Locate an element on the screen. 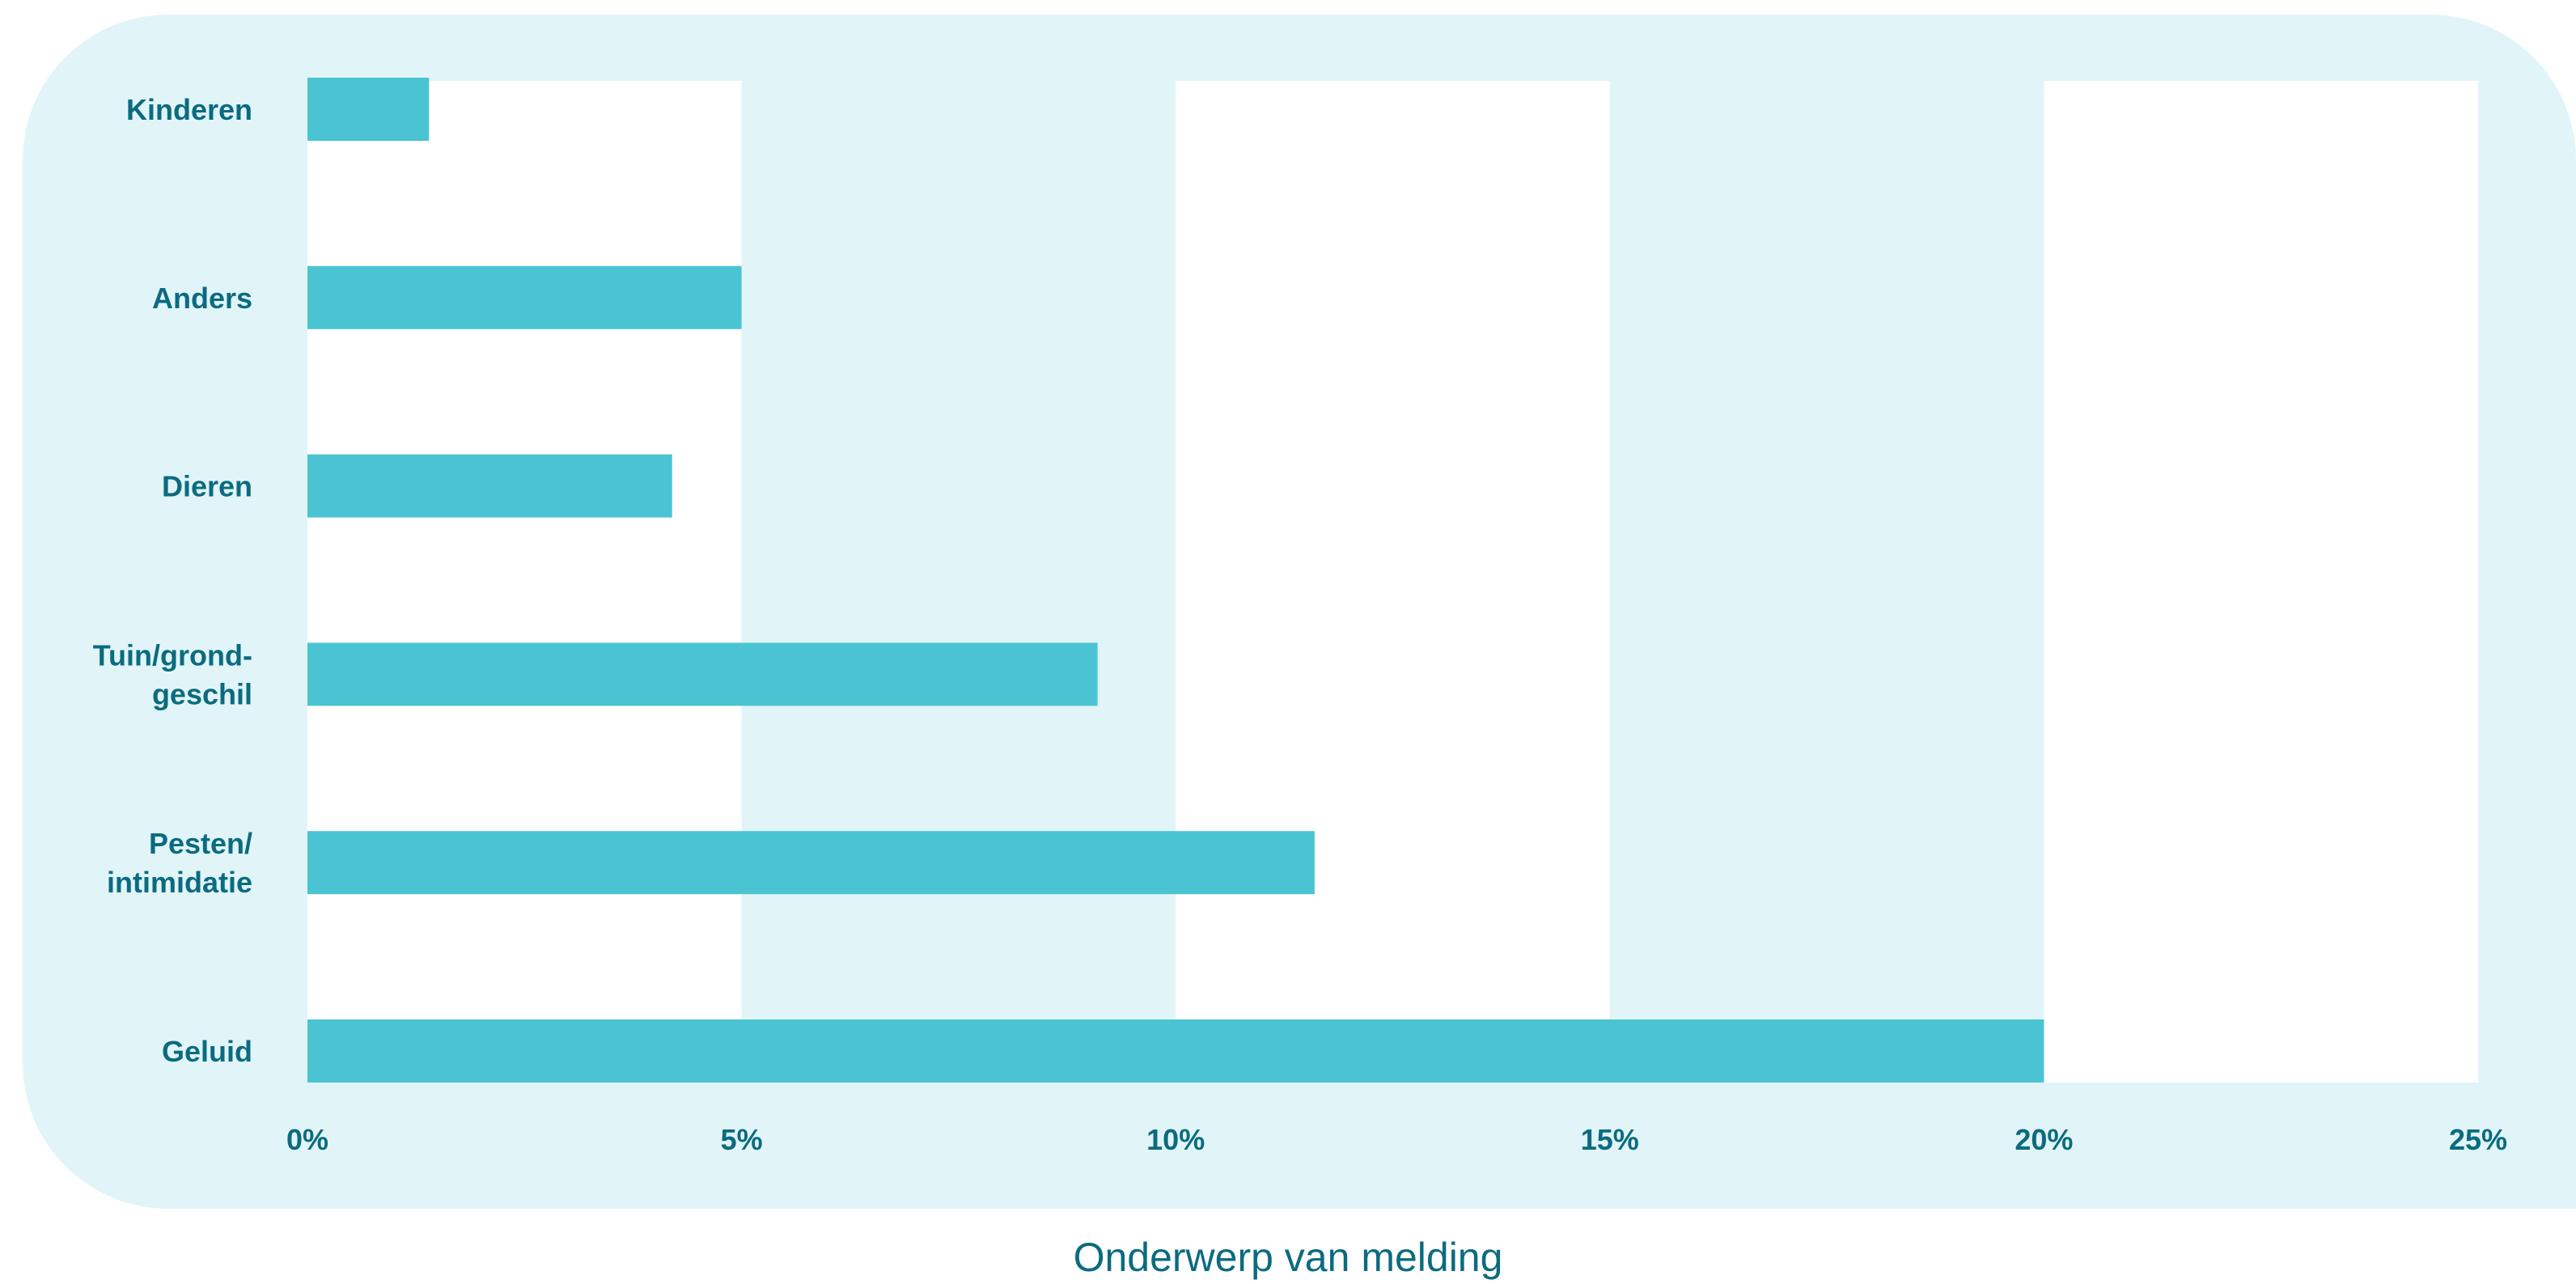 The image size is (2576, 1284). category-label: Anders is located at coordinates (202, 298).